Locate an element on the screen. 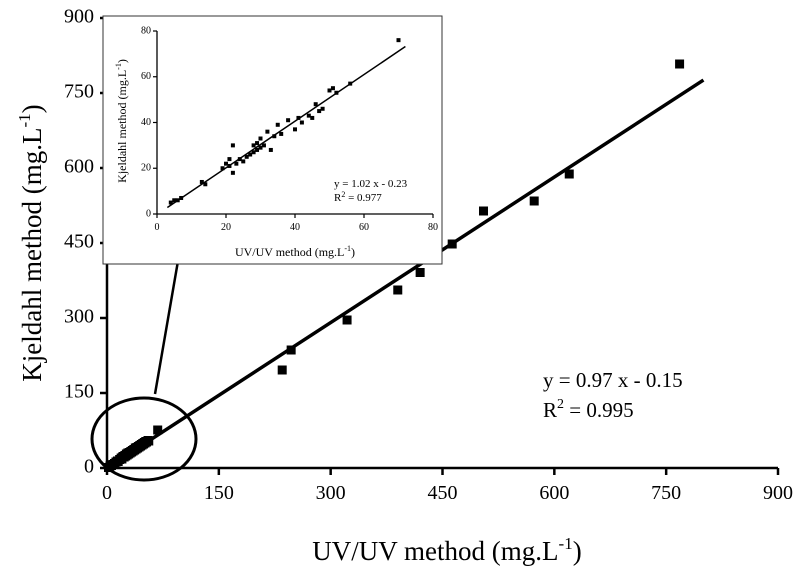 The width and height of the screenshot is (804, 569). main-r-squared: R2 = 0.995 is located at coordinates (588, 409).